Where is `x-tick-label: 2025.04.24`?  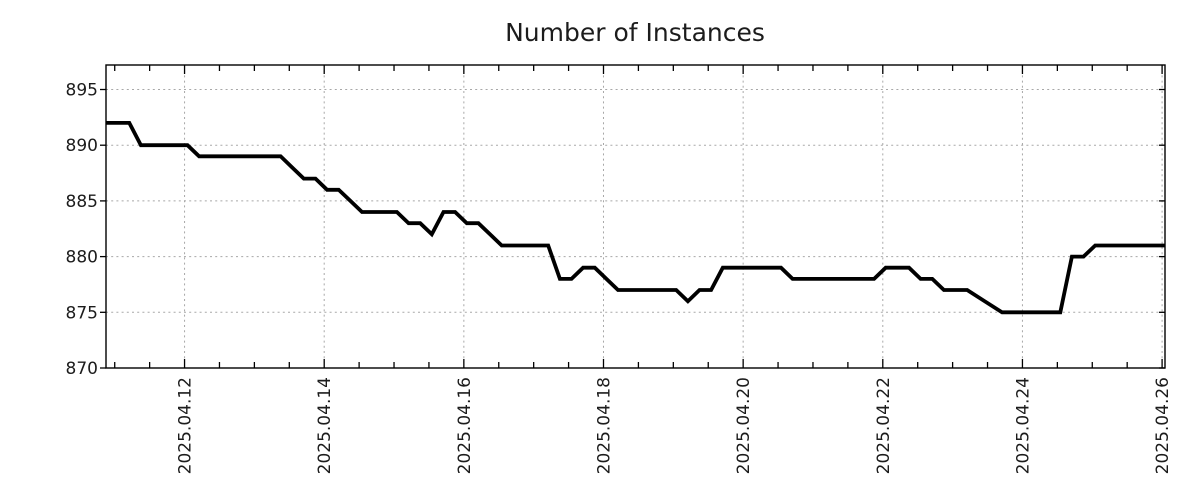 x-tick-label: 2025.04.24 is located at coordinates (1023, 425).